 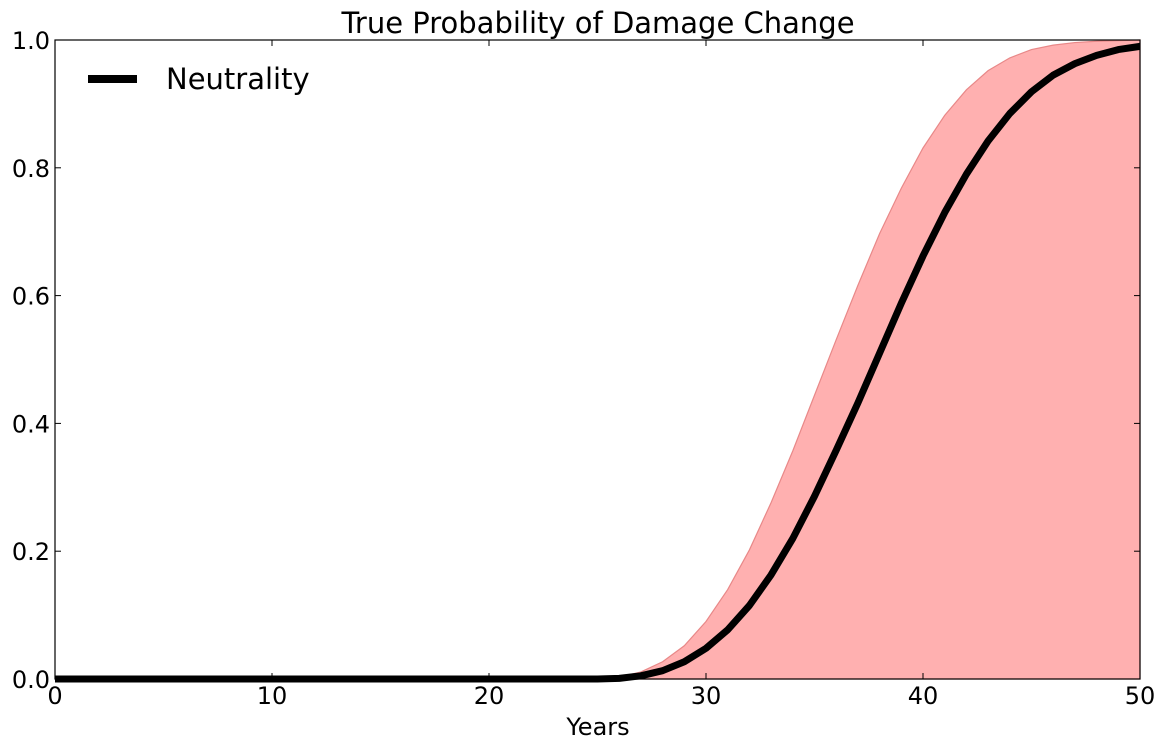 I want to click on x-tick-label: 0, so click(x=54, y=696).